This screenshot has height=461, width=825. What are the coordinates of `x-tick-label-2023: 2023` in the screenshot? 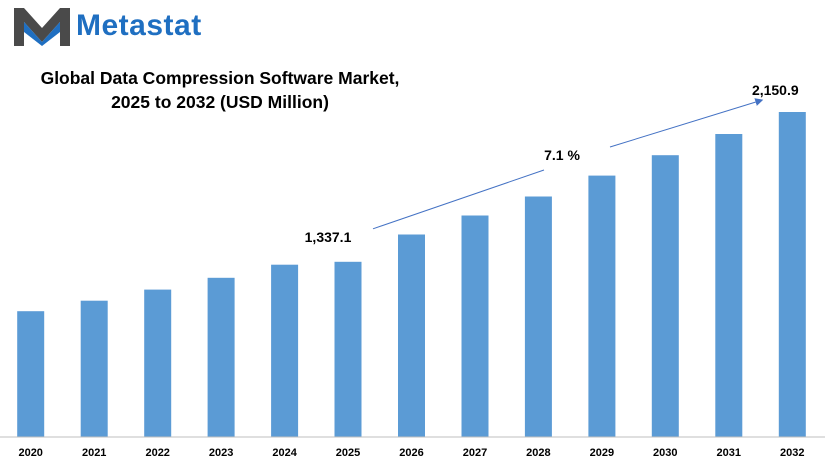 It's located at (221, 453).